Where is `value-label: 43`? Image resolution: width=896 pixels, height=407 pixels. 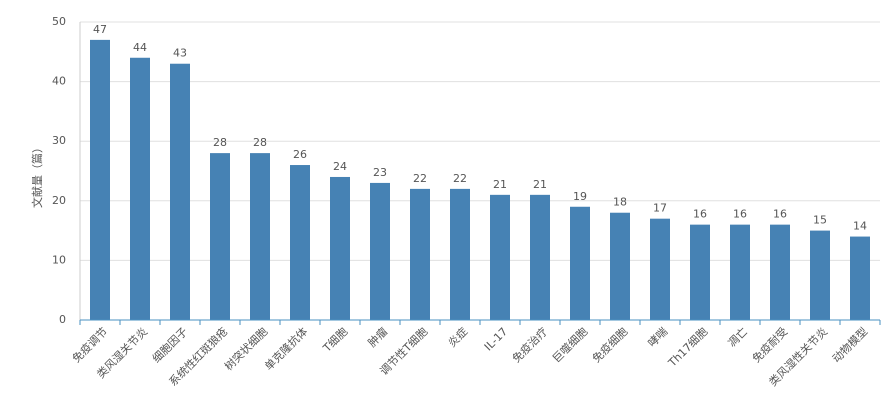 value-label: 43 is located at coordinates (180, 53).